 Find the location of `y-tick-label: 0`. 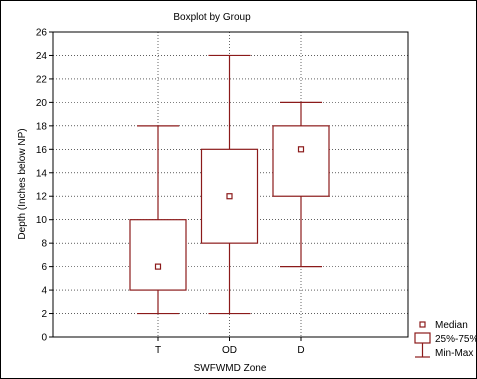

y-tick-label: 0 is located at coordinates (44, 338).